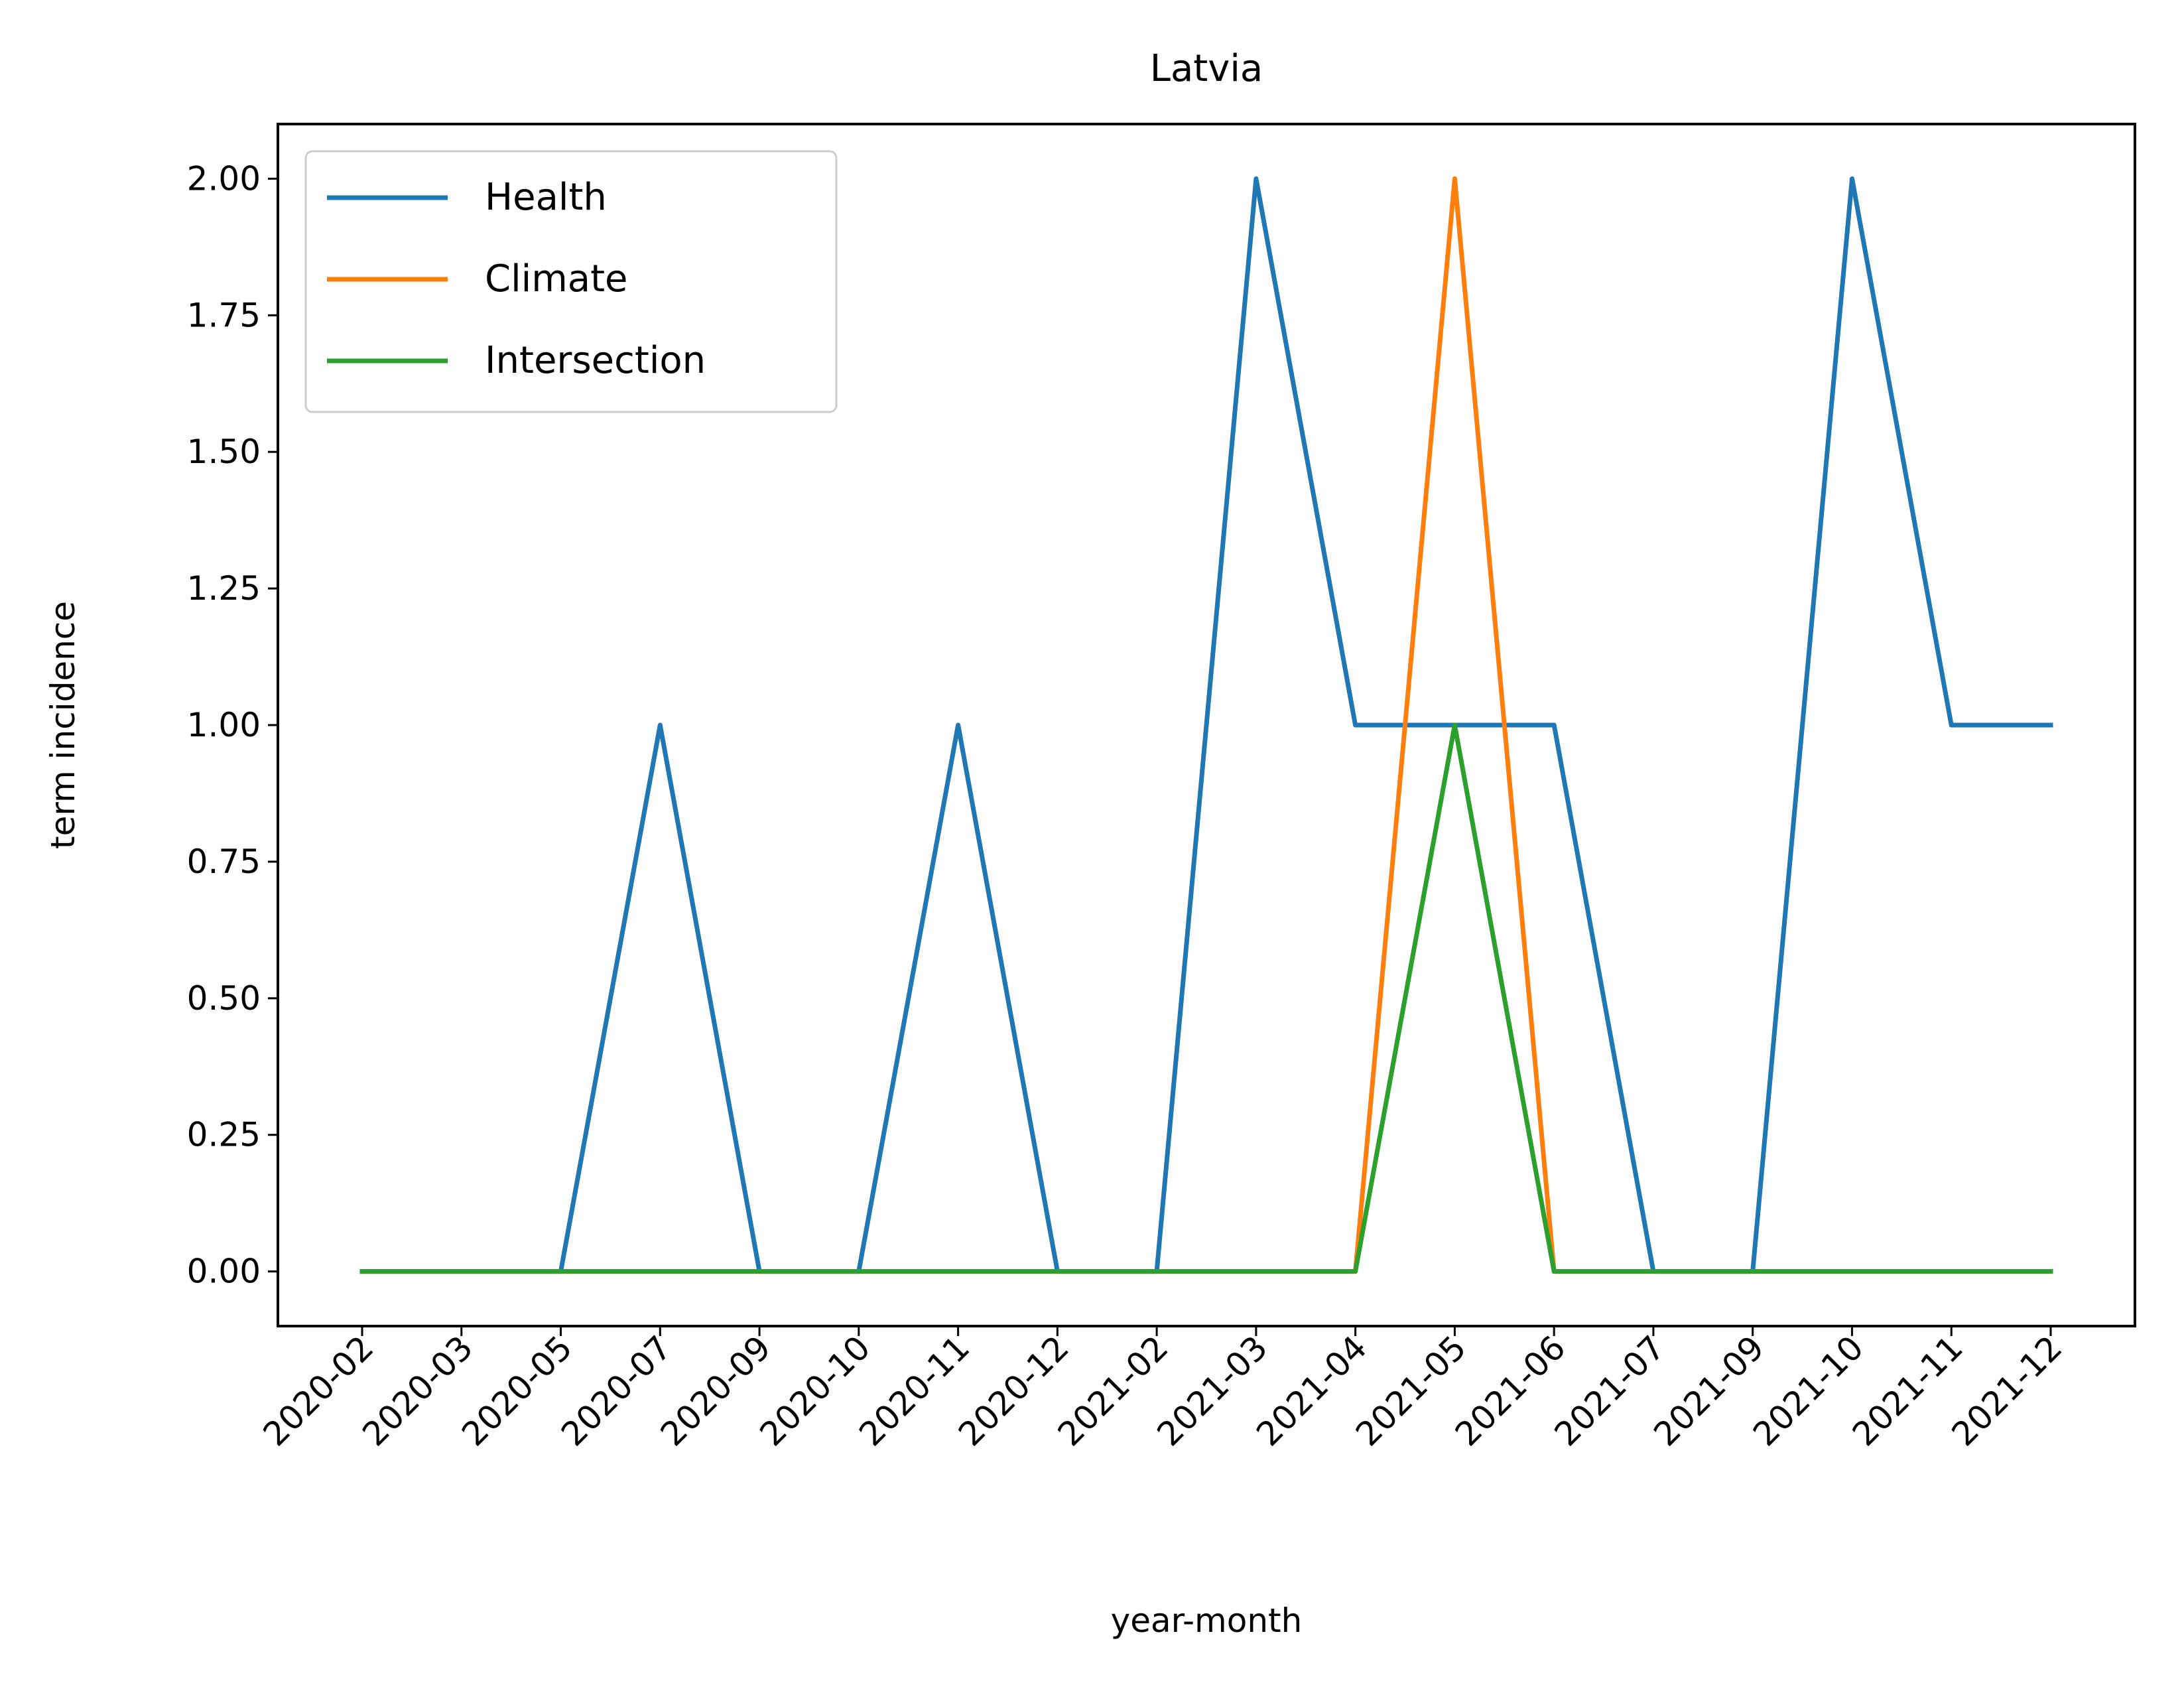 This screenshot has height=1681, width=2184. Describe the element at coordinates (224, 725) in the screenshot. I see `y-tick-label: 1.00` at that location.